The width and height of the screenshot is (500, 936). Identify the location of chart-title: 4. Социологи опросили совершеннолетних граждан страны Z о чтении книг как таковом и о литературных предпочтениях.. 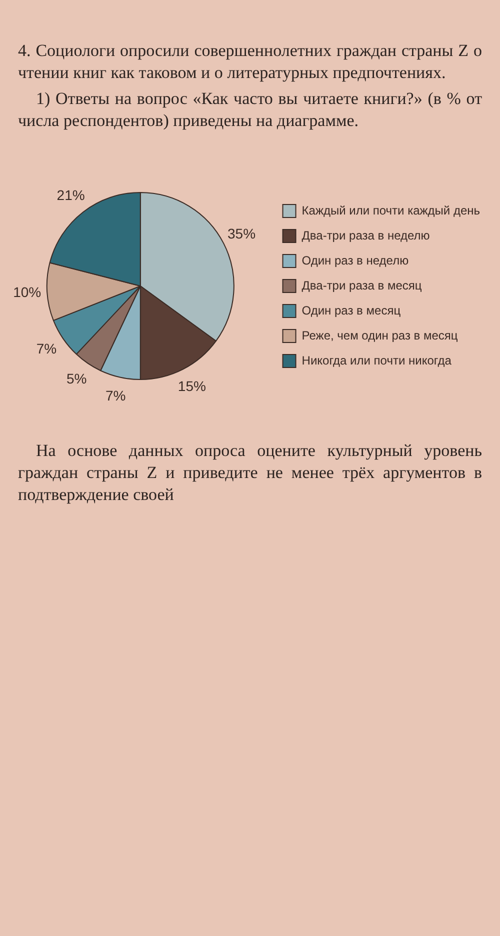
(250, 62).